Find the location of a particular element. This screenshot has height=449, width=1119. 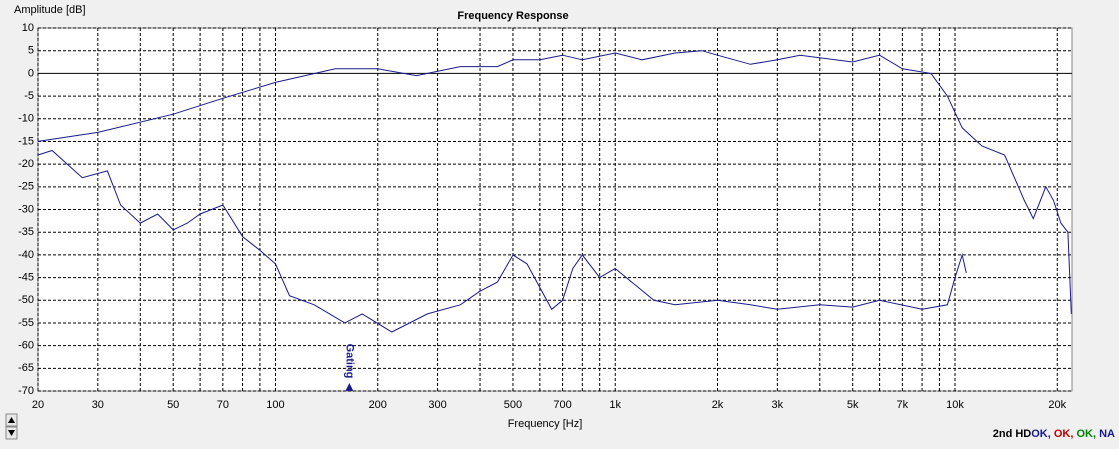

status-text: 2nd HDOK, OK, OK, NA is located at coordinates (1054, 434).